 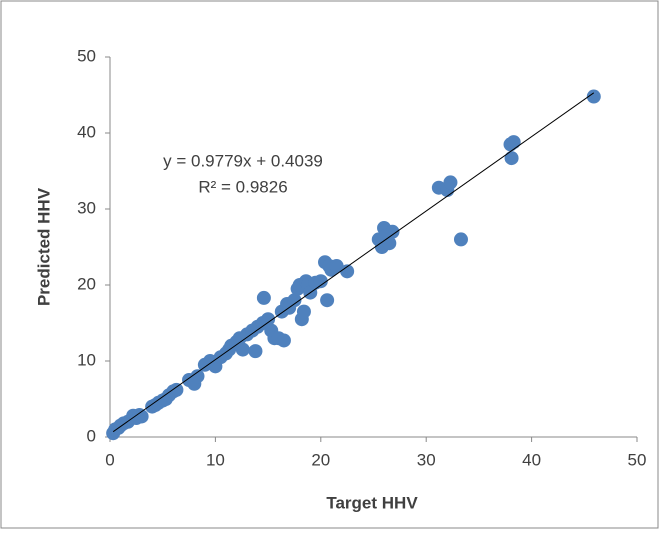 What do you see at coordinates (320, 459) in the screenshot?
I see `x-tick-label: 20` at bounding box center [320, 459].